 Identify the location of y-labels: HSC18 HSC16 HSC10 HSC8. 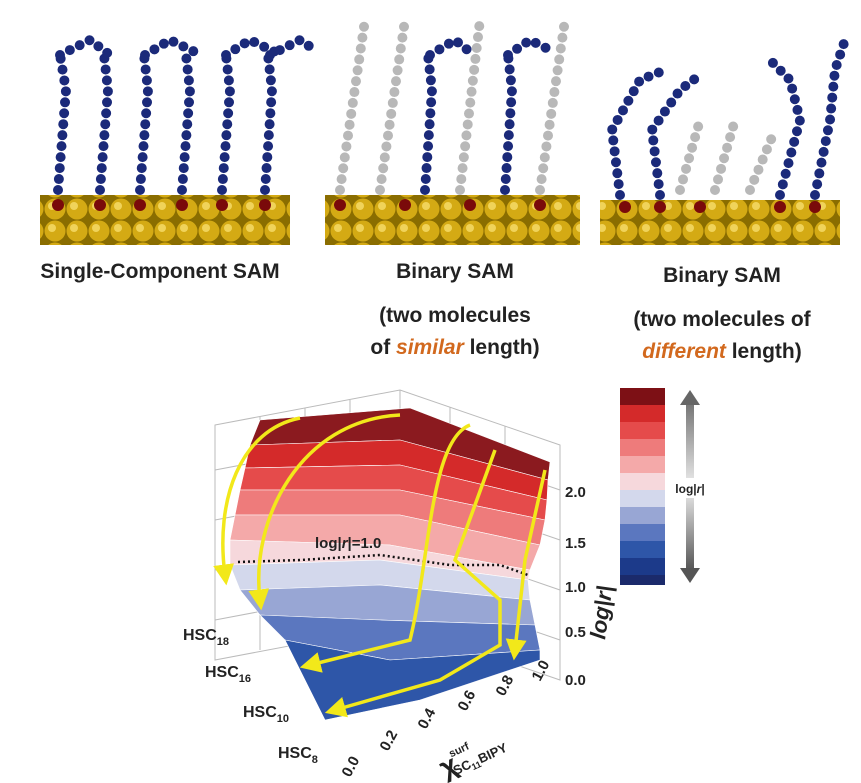
(250, 696).